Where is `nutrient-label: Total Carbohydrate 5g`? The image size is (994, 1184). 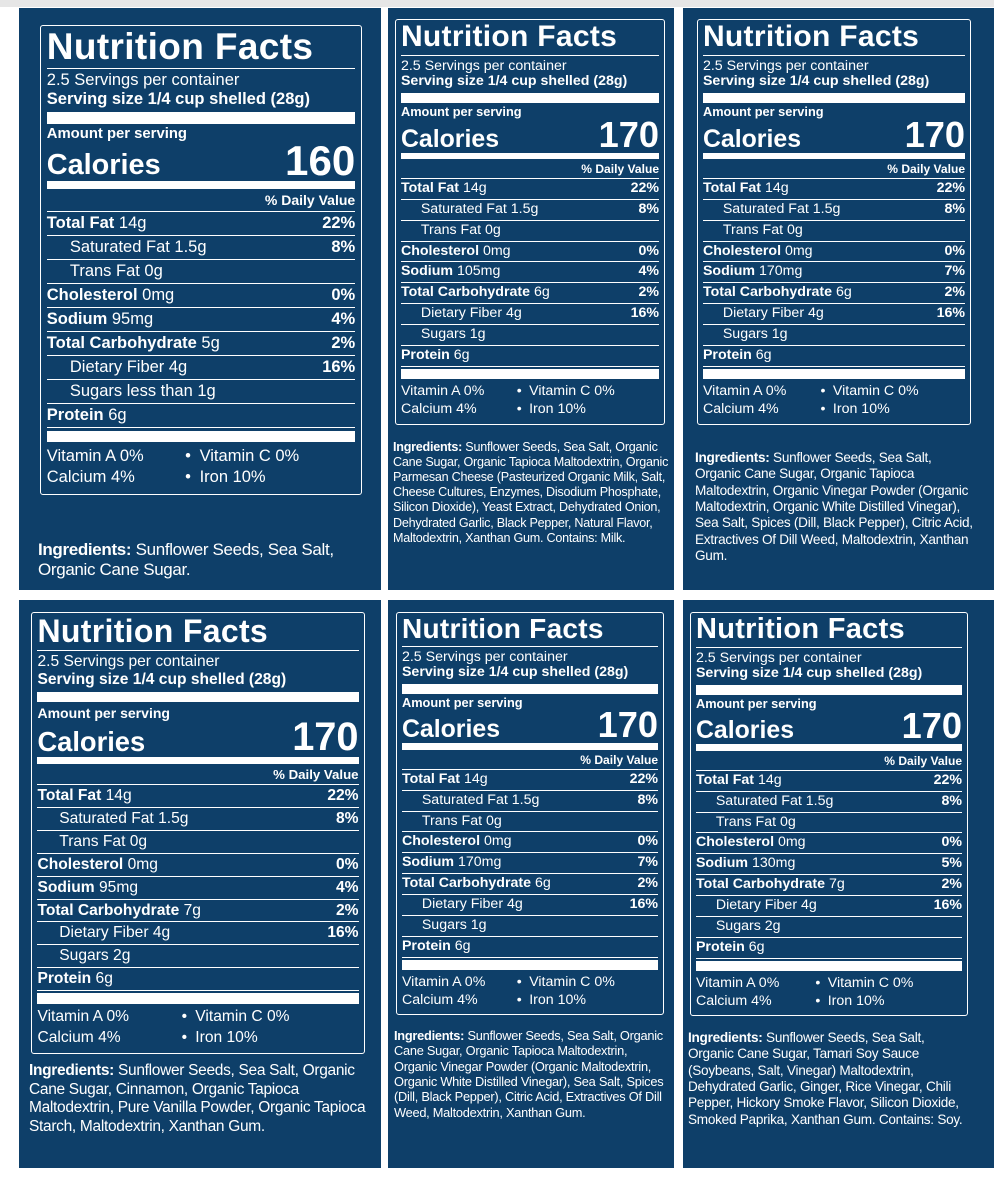 nutrient-label: Total Carbohydrate 5g is located at coordinates (133, 343).